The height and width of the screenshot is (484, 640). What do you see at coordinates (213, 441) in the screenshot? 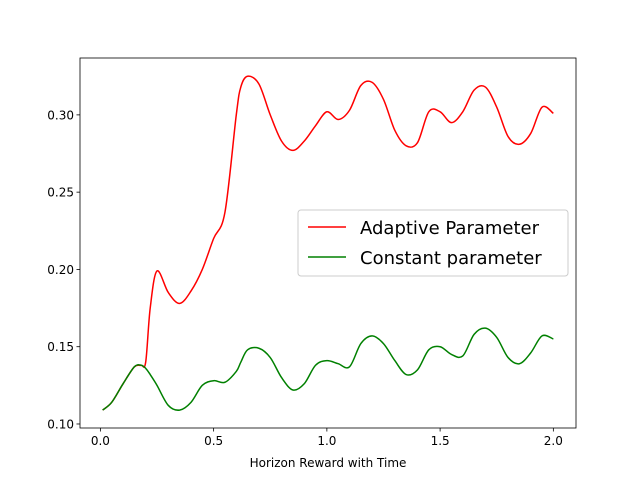
I see `x-tick-label: 0.5` at bounding box center [213, 441].